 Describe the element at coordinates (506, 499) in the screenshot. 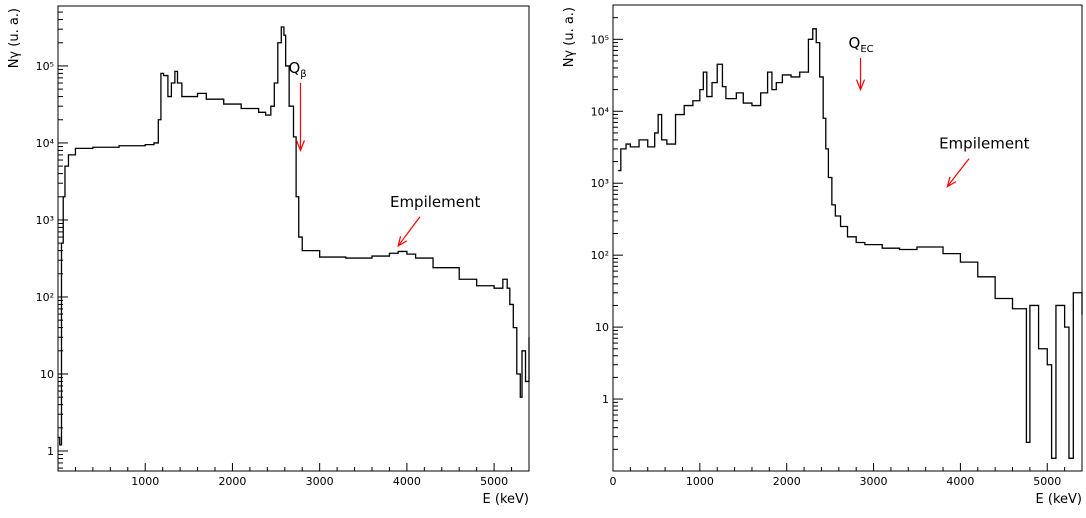

I see `left-x-axis-title: E (keV)` at that location.